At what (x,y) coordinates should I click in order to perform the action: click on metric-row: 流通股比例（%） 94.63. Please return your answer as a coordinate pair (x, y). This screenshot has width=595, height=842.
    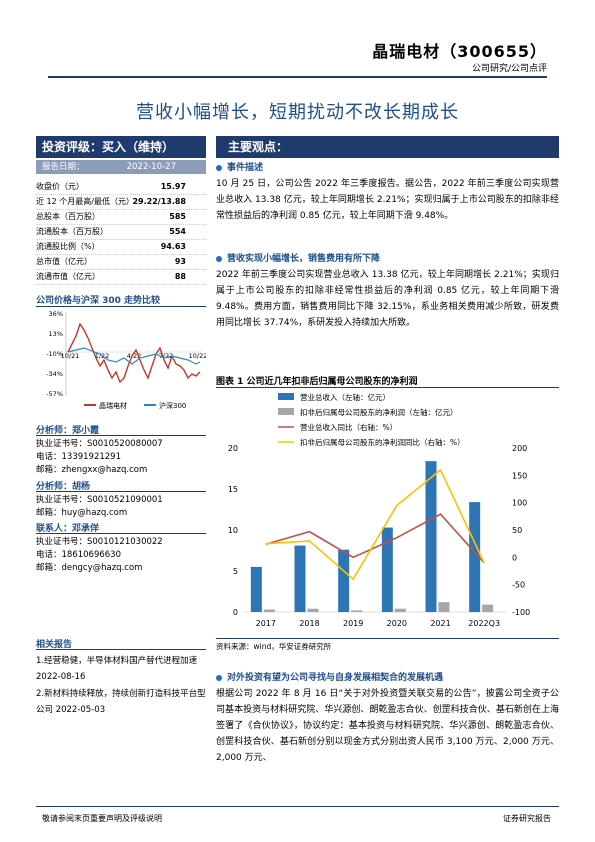
    Looking at the image, I should click on (121, 247).